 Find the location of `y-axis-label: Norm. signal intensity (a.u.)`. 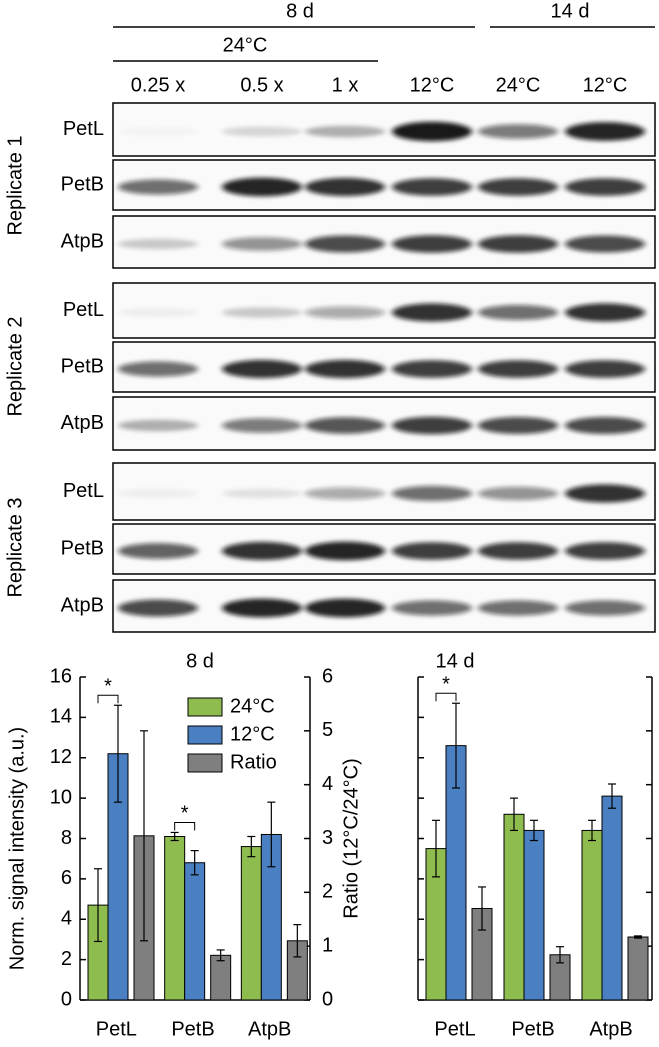

y-axis-label: Norm. signal intensity (a.u.) is located at coordinates (17, 848).